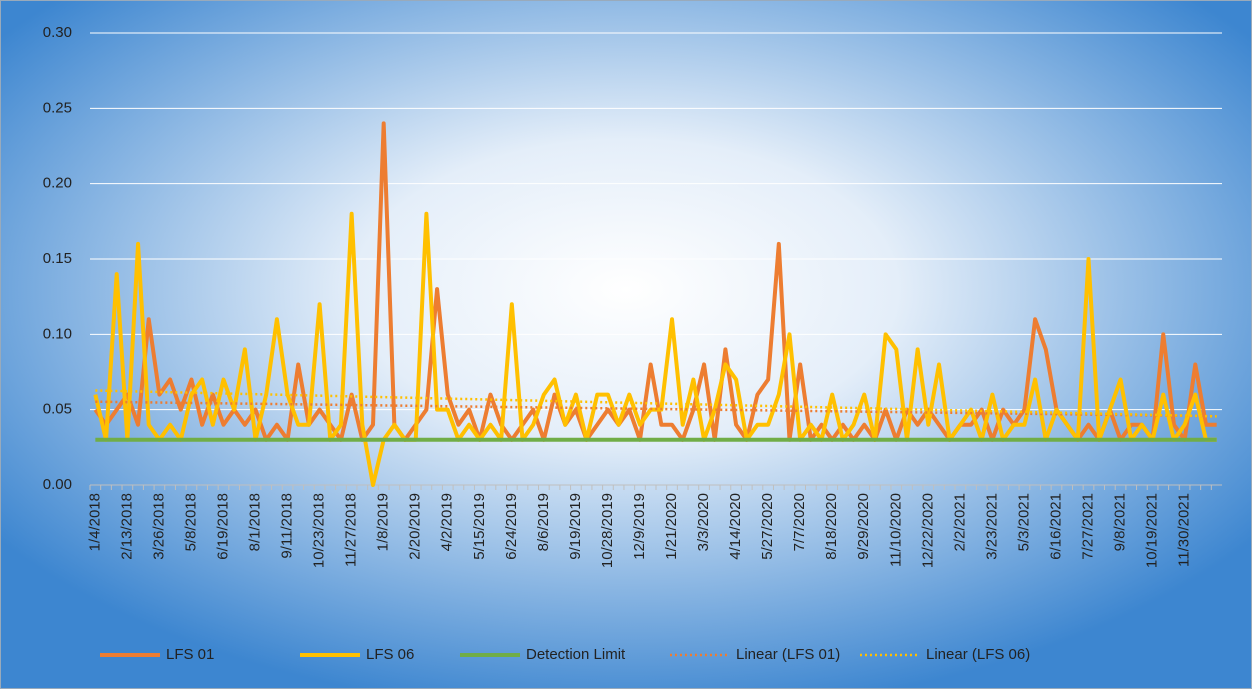 The image size is (1252, 689). What do you see at coordinates (607, 530) in the screenshot?
I see `x-tick-label: 10/28/2019` at bounding box center [607, 530].